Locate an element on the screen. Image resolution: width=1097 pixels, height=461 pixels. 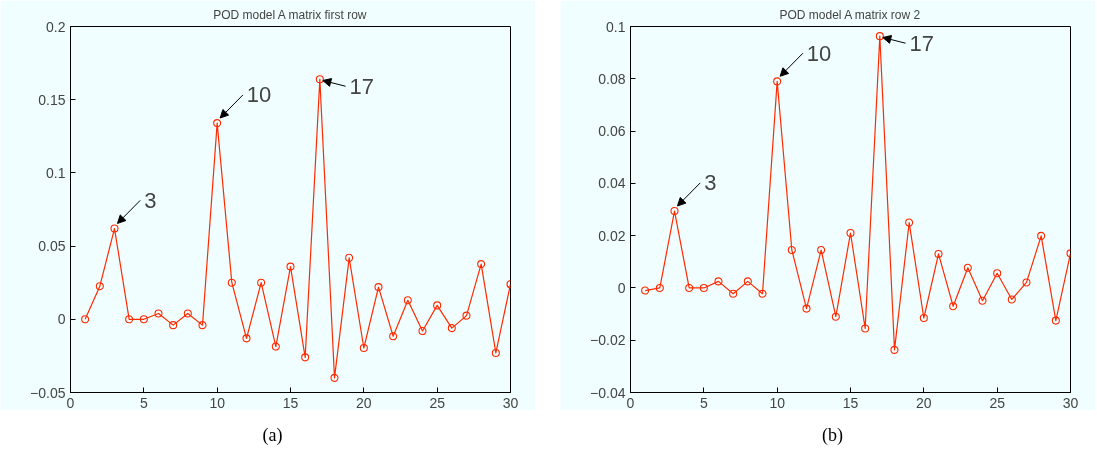
y-tick-label: 0.04 is located at coordinates (612, 183).